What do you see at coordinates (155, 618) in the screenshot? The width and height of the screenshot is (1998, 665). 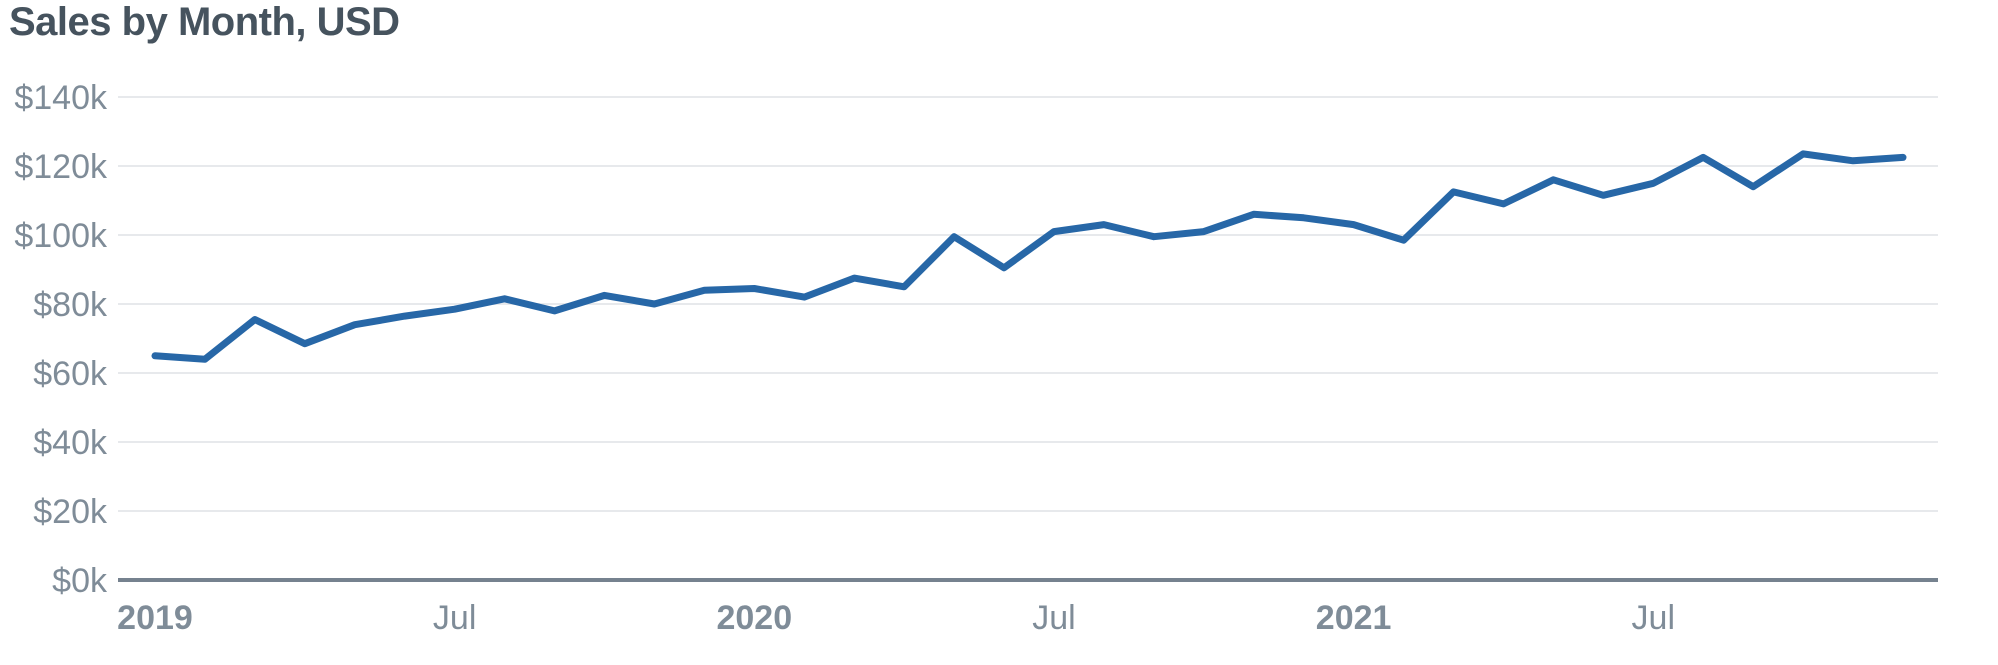 I see `x-axis-tick-label: 2019` at bounding box center [155, 618].